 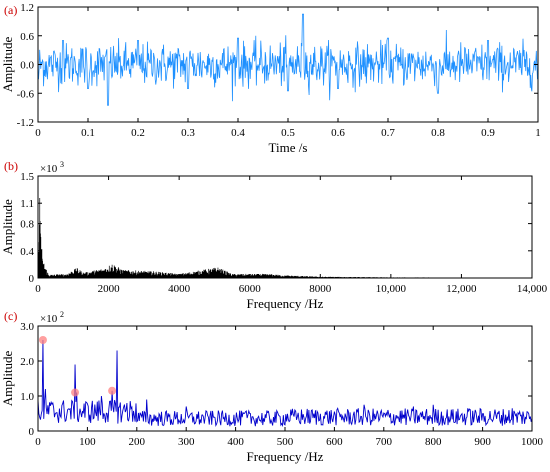 I want to click on x-tick-label: 4000, so click(x=179, y=289).